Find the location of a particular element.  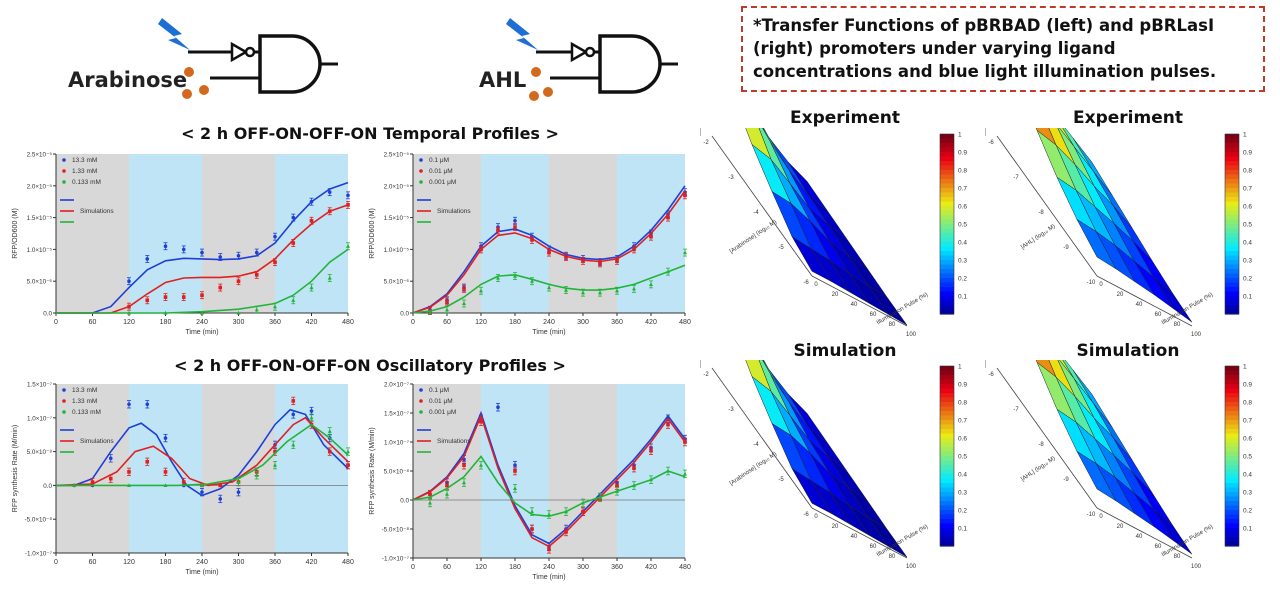

surface-facet is located at coordinates (1096, 244).